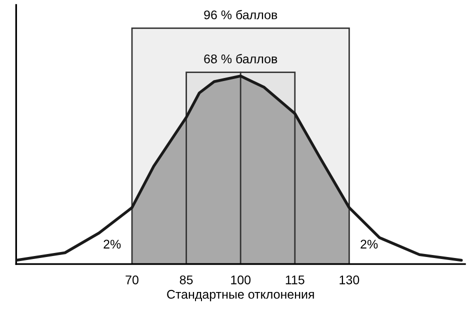  I want to click on x-tick-label: 85, so click(186, 279).